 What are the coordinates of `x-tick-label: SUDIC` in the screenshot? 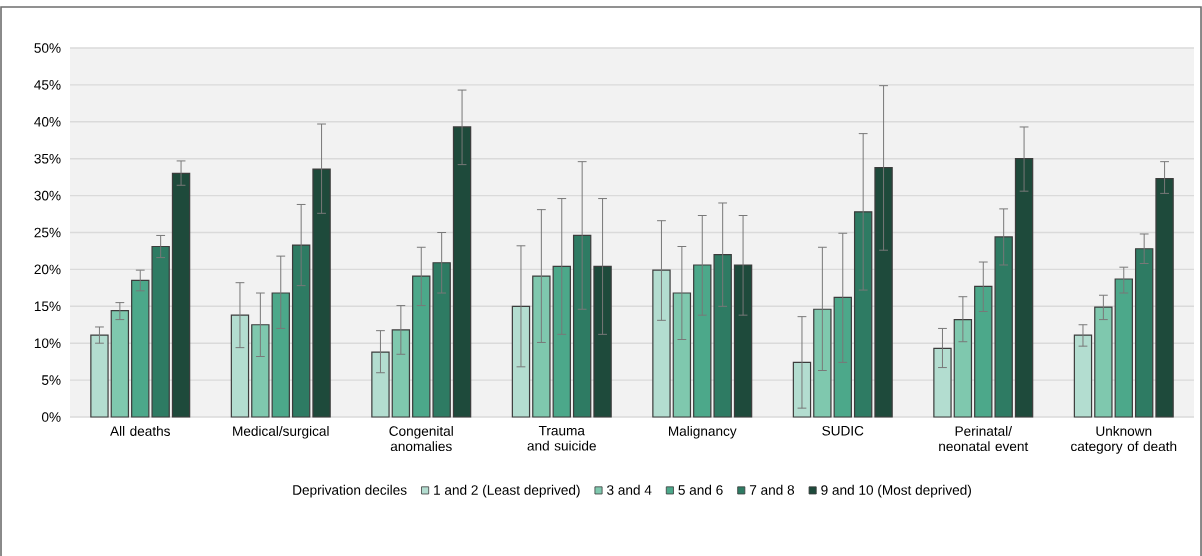 It's located at (843, 430).